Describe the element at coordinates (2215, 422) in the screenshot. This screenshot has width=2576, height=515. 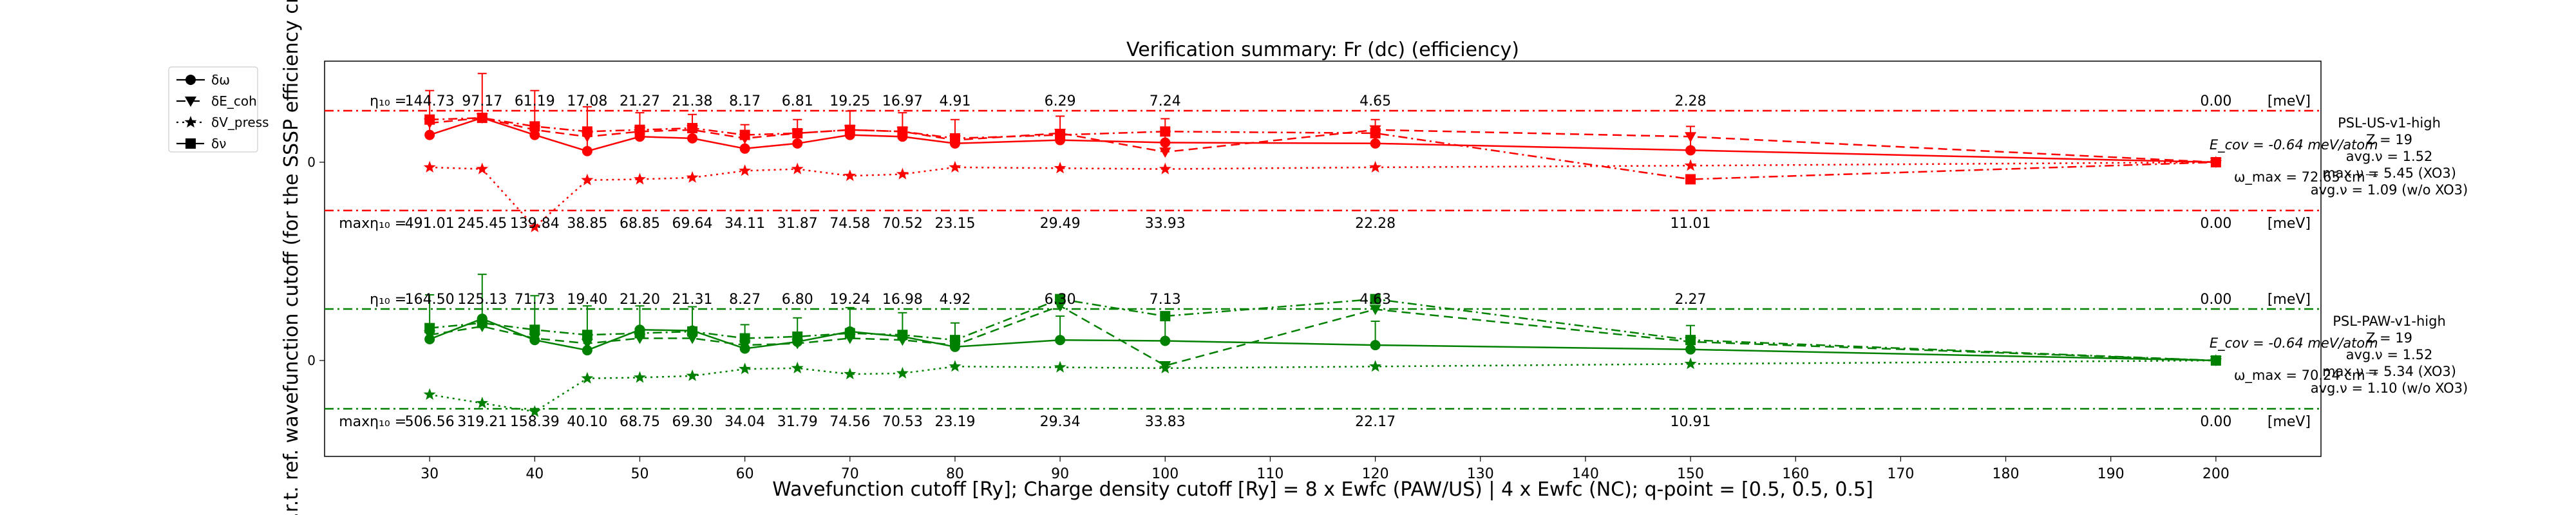
I see `panel-1-max-eta-value-15: 0.00` at that location.